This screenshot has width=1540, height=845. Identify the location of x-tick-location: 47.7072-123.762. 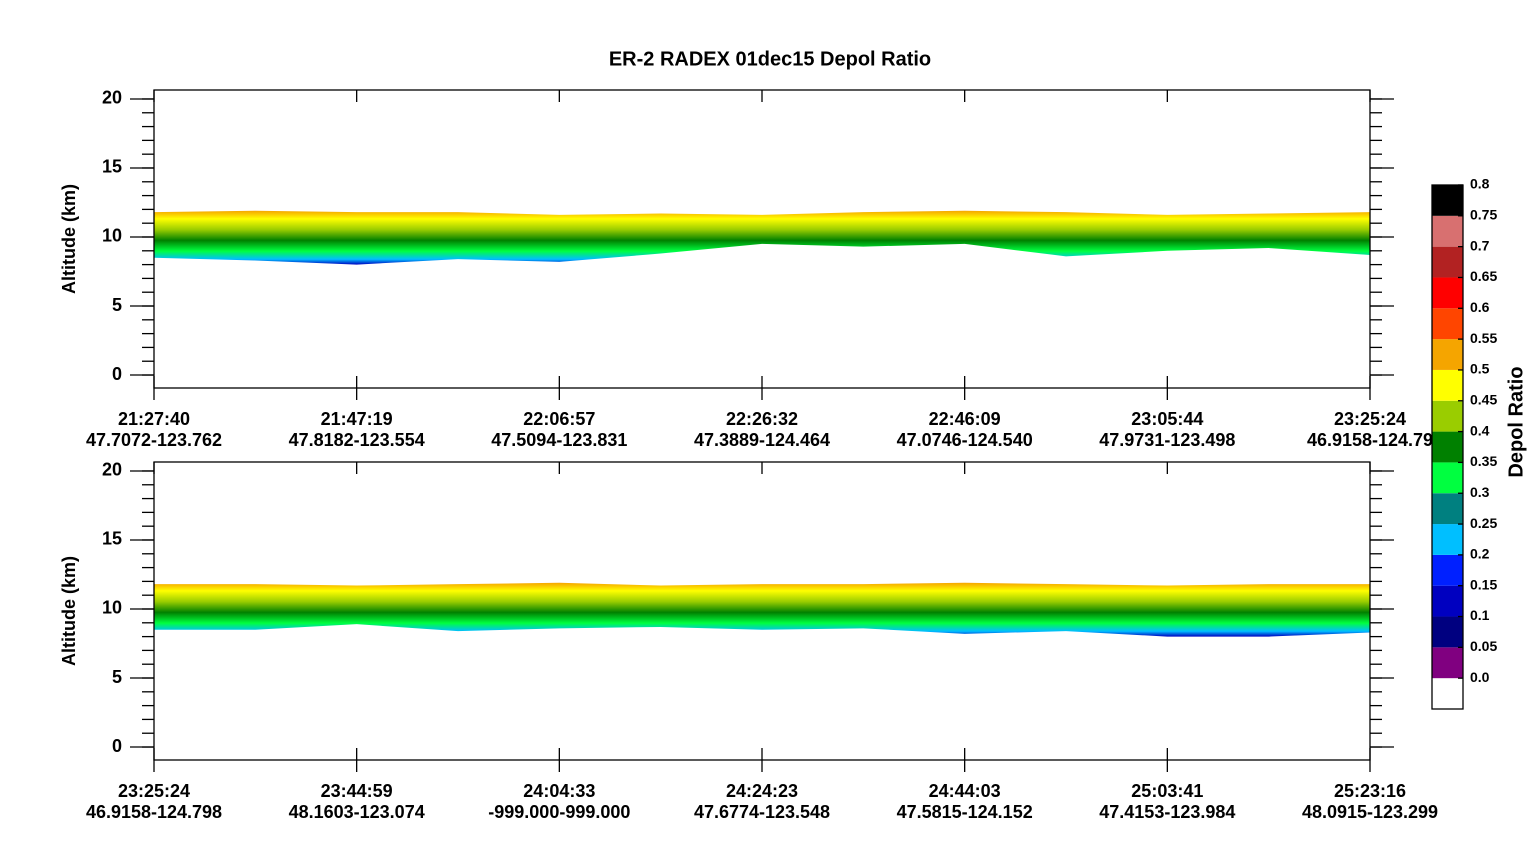
(154, 440).